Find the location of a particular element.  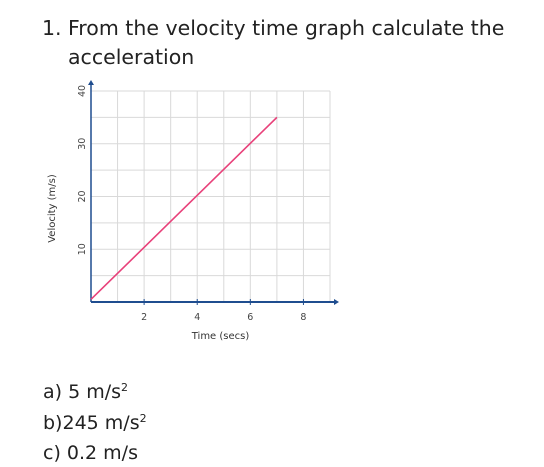

answer-label-b: b) is located at coordinates (53, 422).